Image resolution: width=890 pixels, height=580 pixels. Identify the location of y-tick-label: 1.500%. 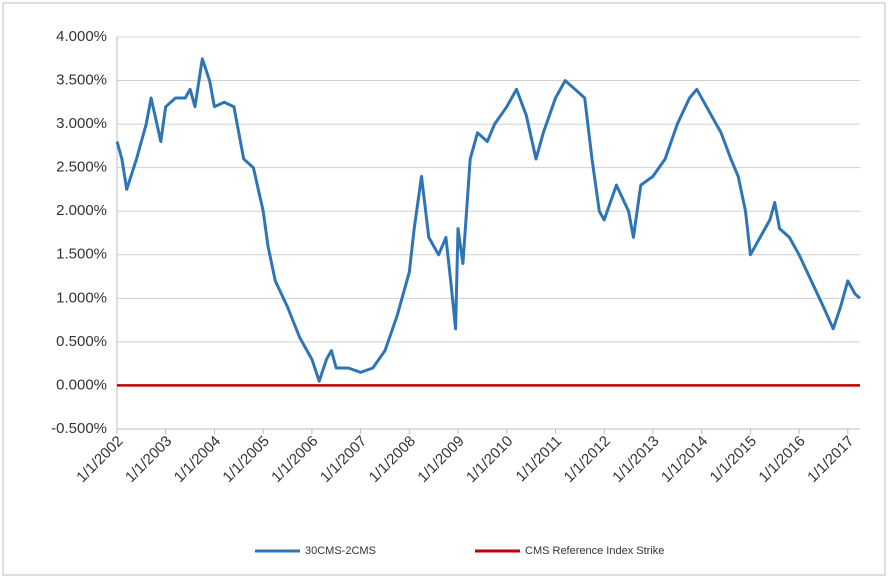
(81, 254).